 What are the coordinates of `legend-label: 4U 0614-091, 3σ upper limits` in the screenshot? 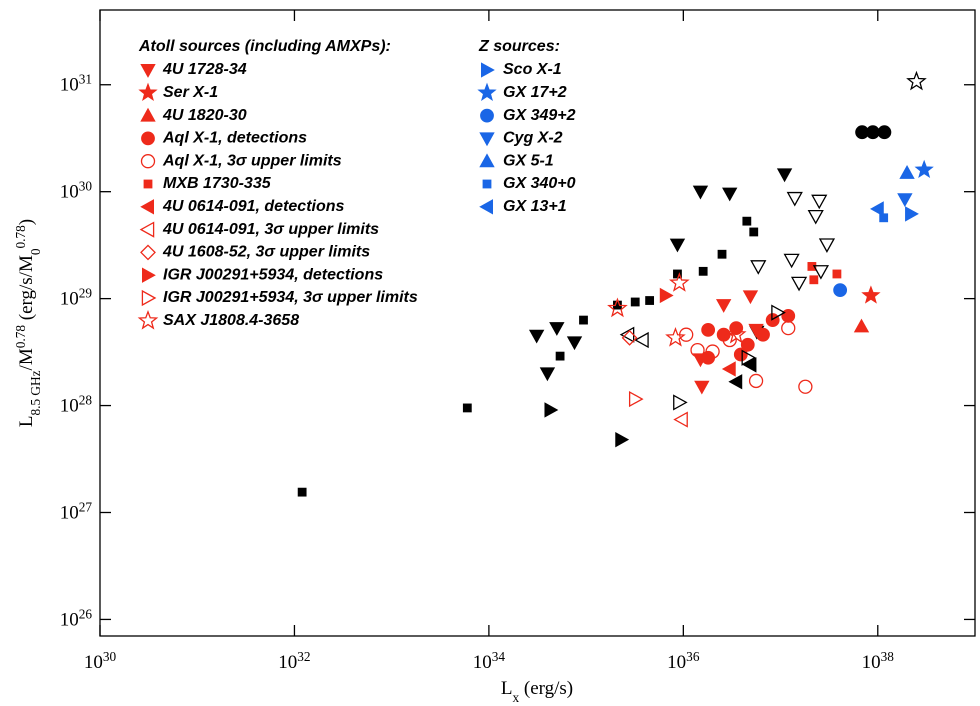 It's located at (270, 229).